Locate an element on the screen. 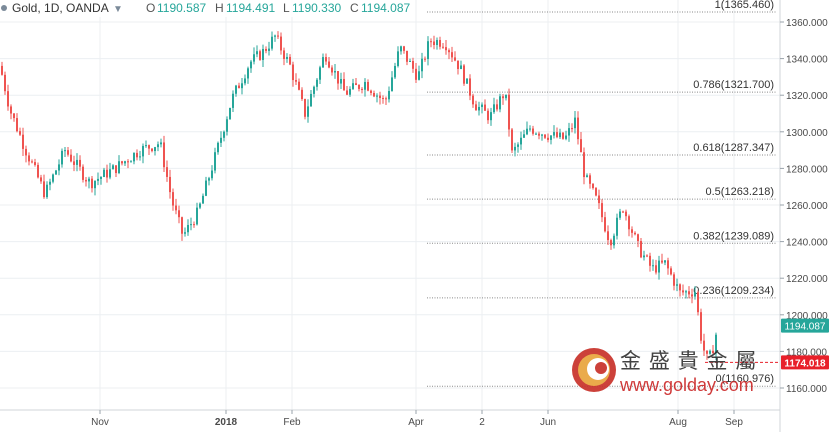  close-label: C is located at coordinates (354, 8).